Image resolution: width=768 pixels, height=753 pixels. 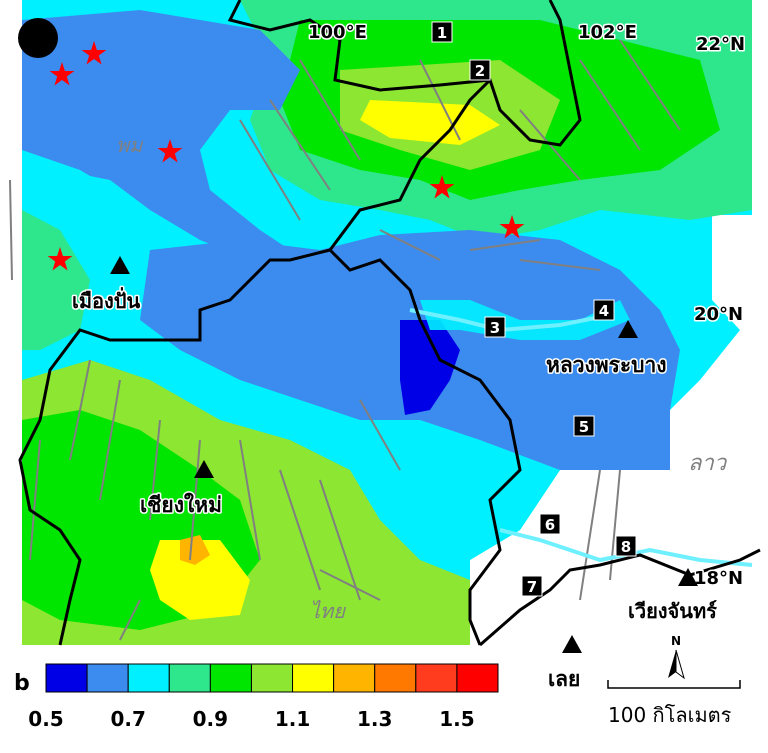 I want to click on border-myanmar-laos, so click(x=425, y=447).